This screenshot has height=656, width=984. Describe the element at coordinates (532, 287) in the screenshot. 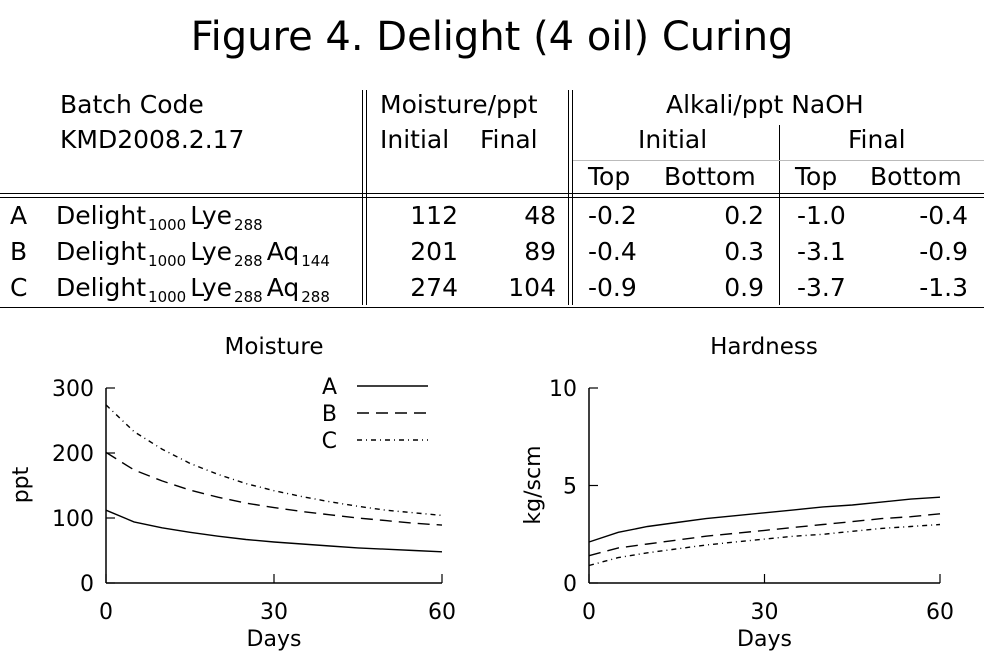

I see `moisture-final: 104` at that location.